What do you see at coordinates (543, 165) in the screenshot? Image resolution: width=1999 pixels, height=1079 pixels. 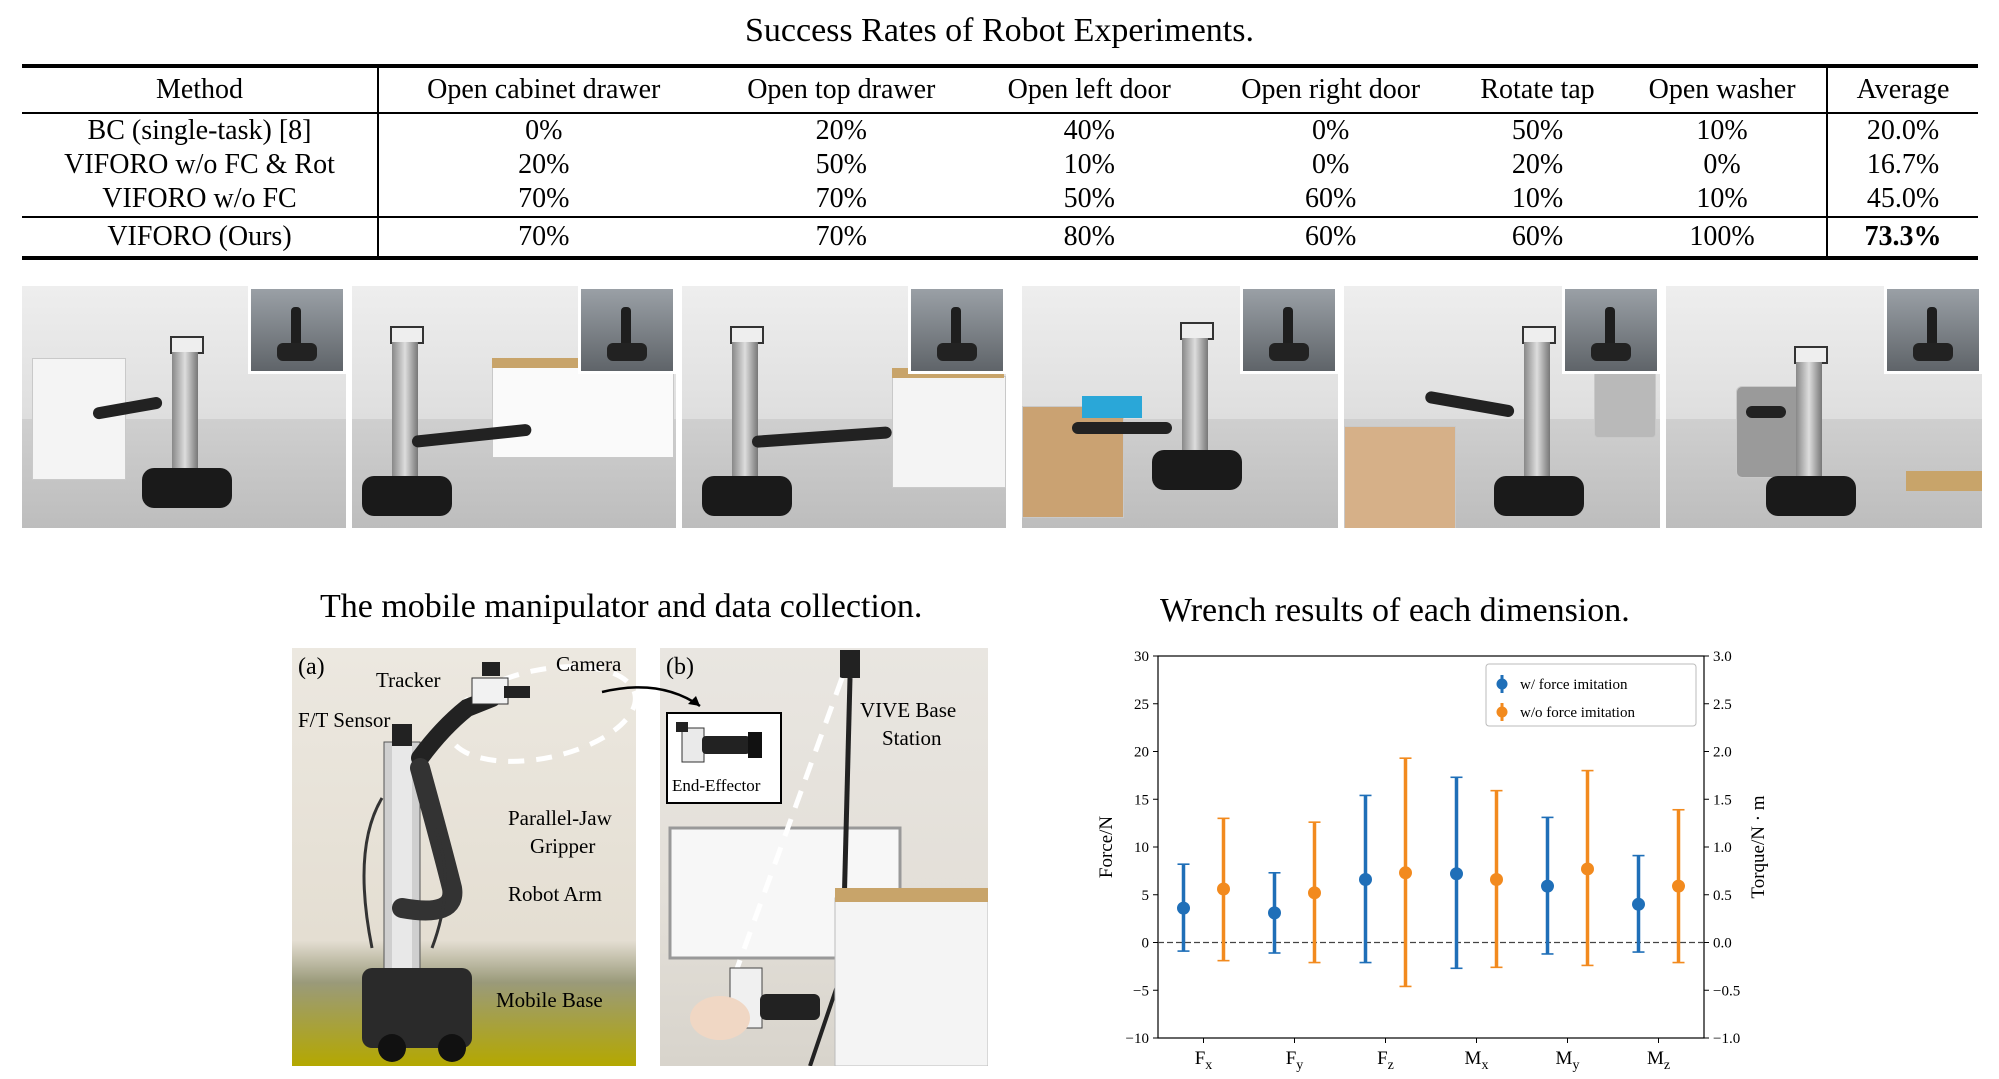 I see `table-cell: 20%` at bounding box center [543, 165].